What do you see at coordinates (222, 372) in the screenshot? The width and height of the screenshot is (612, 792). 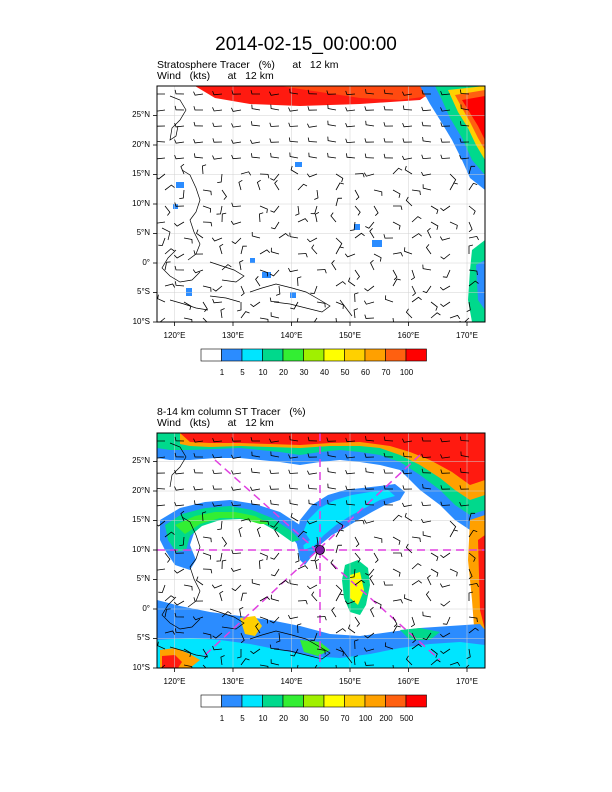 I see `colorbar-label: 1` at bounding box center [222, 372].